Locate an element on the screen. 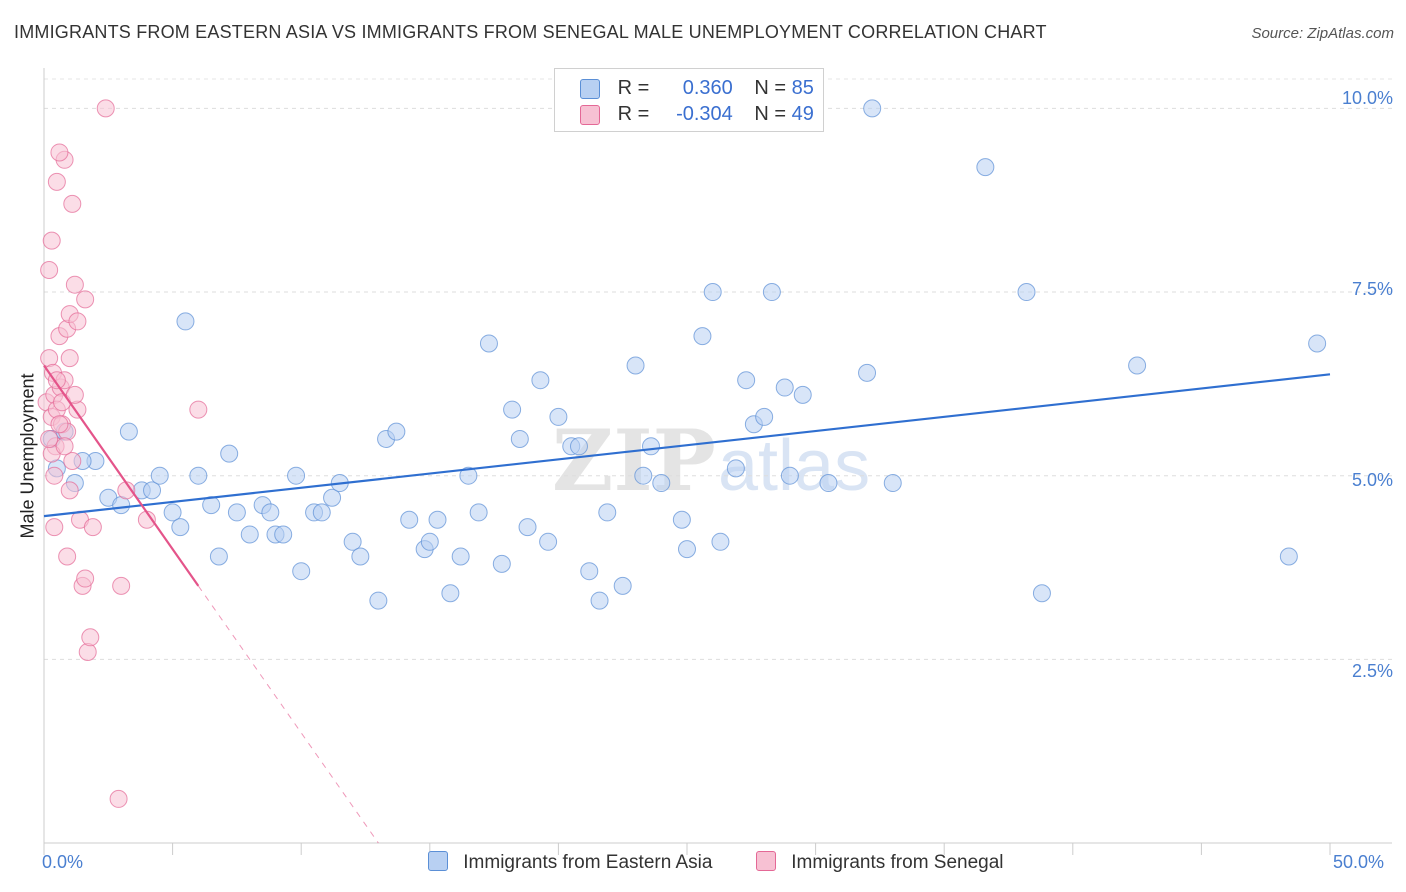 This screenshot has height=892, width=1406. bottom-legend-pink: Immigrants from Senegal is located at coordinates (880, 862).